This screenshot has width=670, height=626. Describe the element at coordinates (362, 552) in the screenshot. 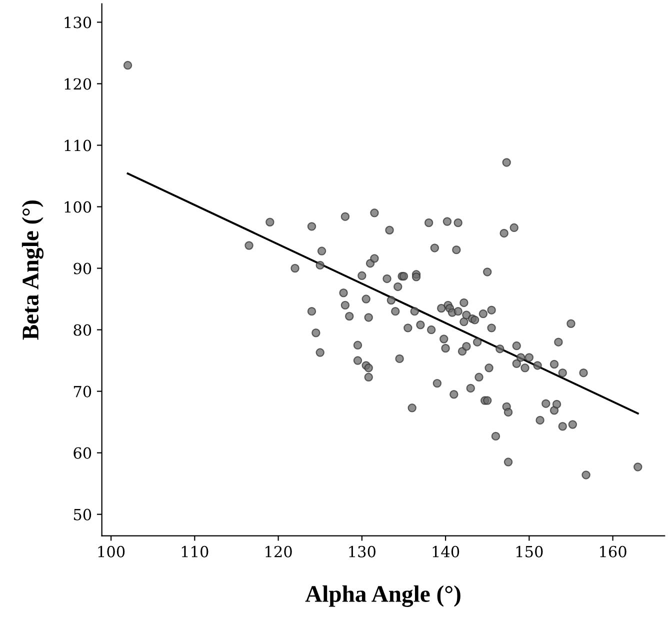

I see `x-tick-label: 130` at that location.